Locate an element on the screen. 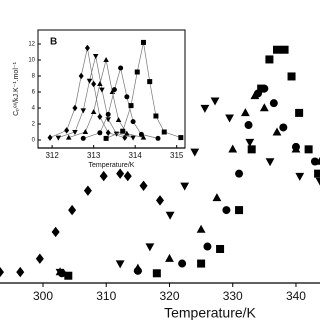  y-tick-label: 6 is located at coordinates (34, 93).